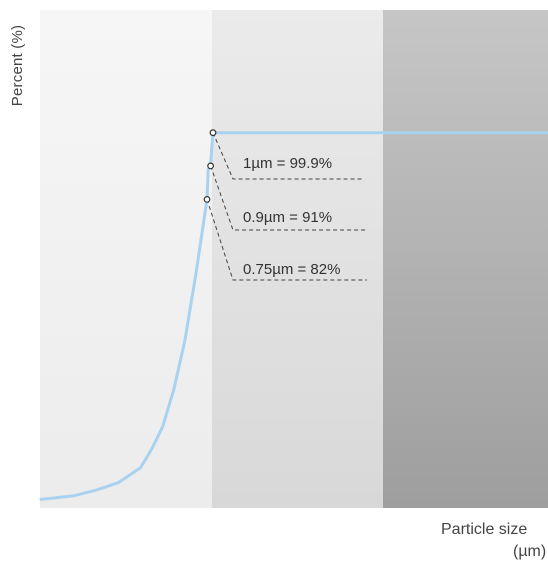 The height and width of the screenshot is (572, 548). Describe the element at coordinates (287, 217) in the screenshot. I see `annotation-label: 0.9µm = 91%` at that location.